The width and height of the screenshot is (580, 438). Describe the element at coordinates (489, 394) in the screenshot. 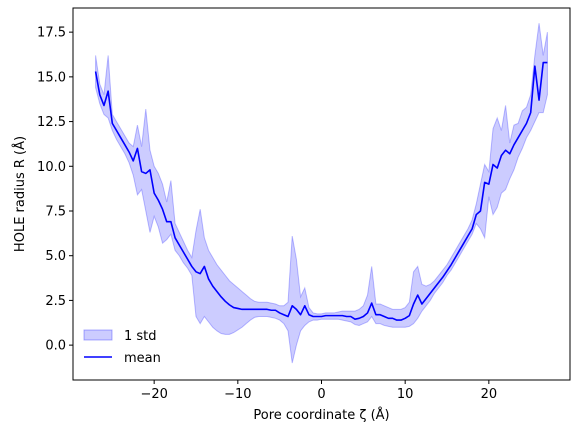

I see `x-tick-label: 20` at that location.